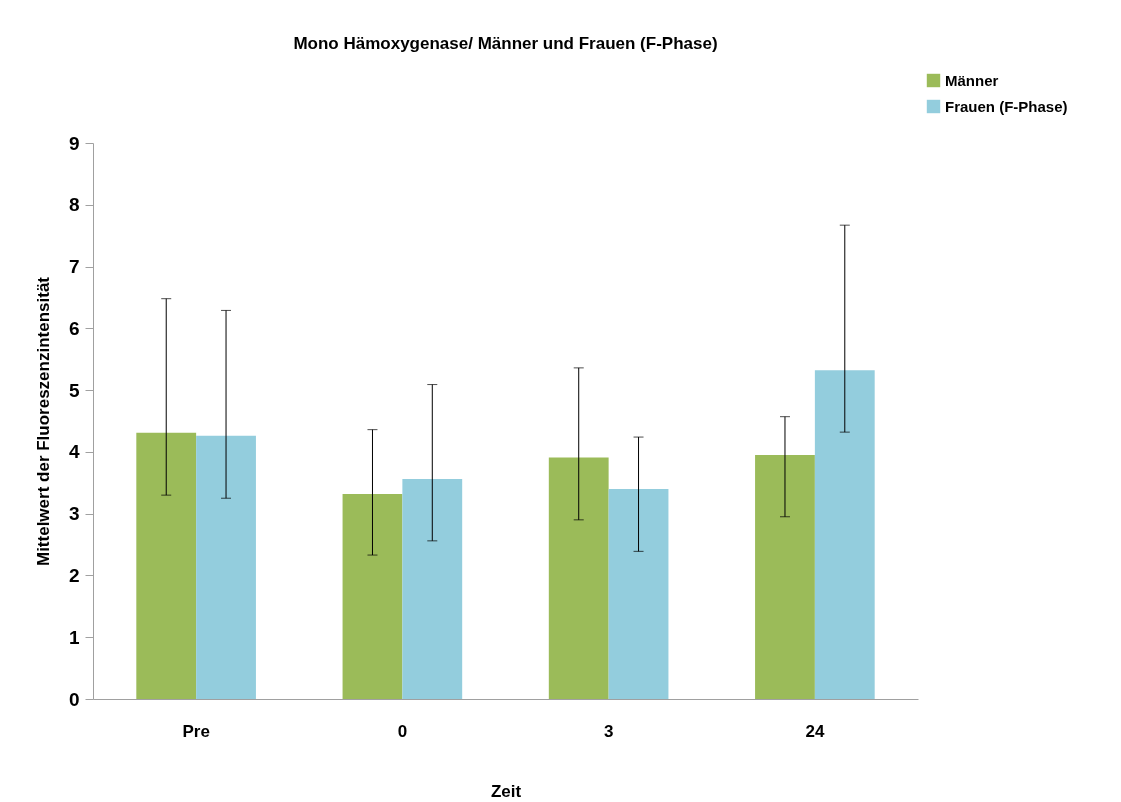 This screenshot has width=1121, height=802. What do you see at coordinates (505, 43) in the screenshot?
I see `chart-title: Mono Hämoxygenase/ Männer und Frauen (F-Phase)` at bounding box center [505, 43].